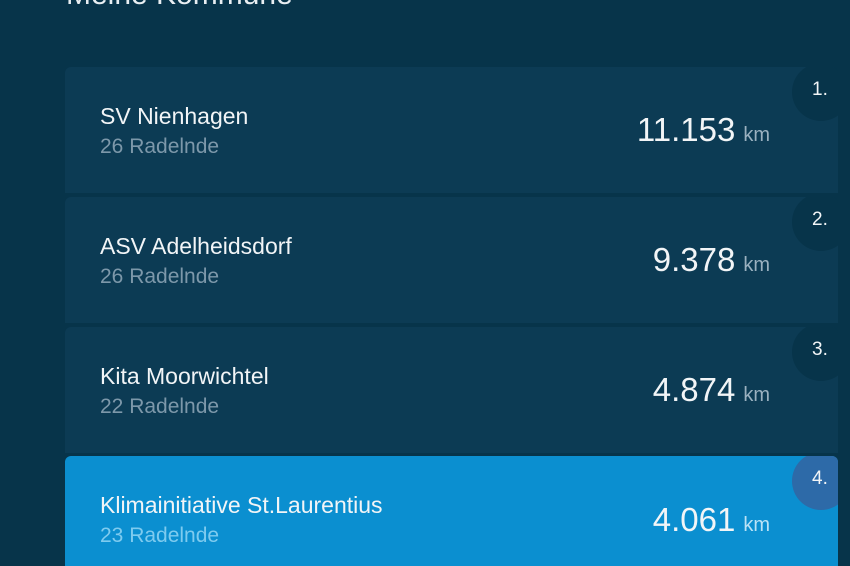 This screenshot has height=566, width=850. Describe the element at coordinates (820, 219) in the screenshot. I see `rank-label: 2.` at that location.